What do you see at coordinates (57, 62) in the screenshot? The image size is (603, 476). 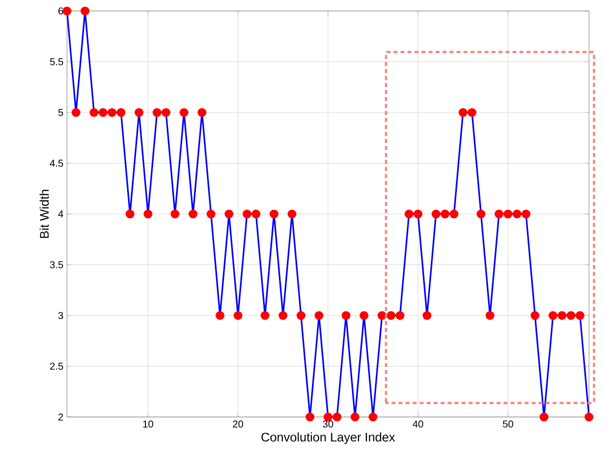 I see `y-tick-label: 5.5` at bounding box center [57, 62].